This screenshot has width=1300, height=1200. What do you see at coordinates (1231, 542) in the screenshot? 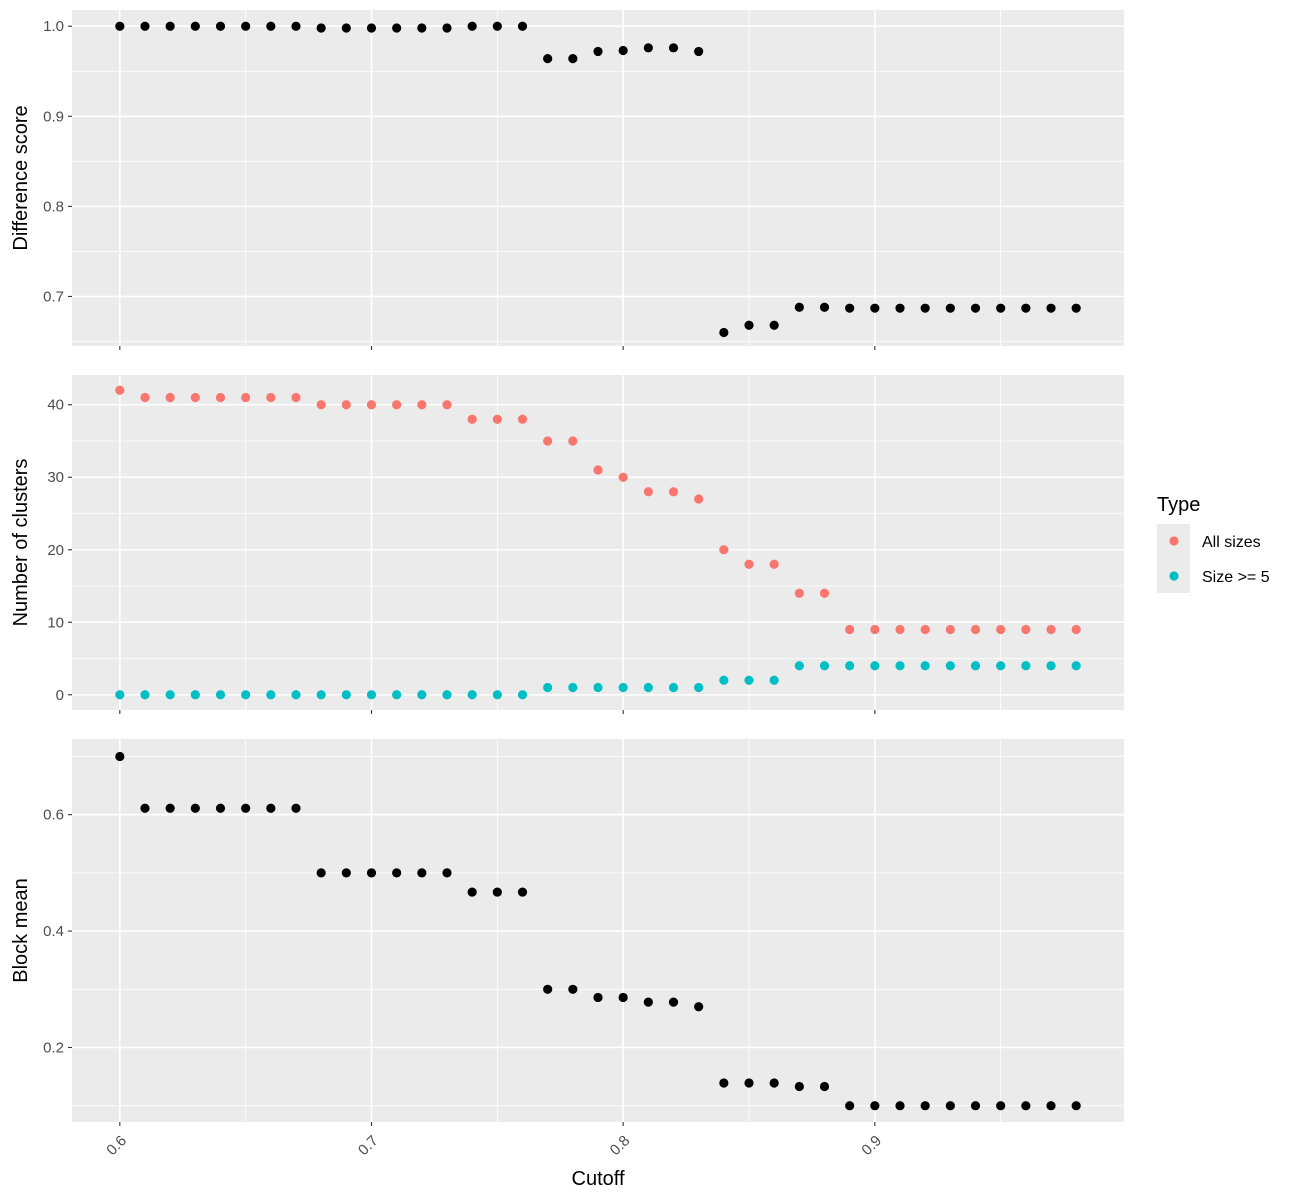
I see `legend-label-all-sizes: All sizes` at bounding box center [1231, 542].